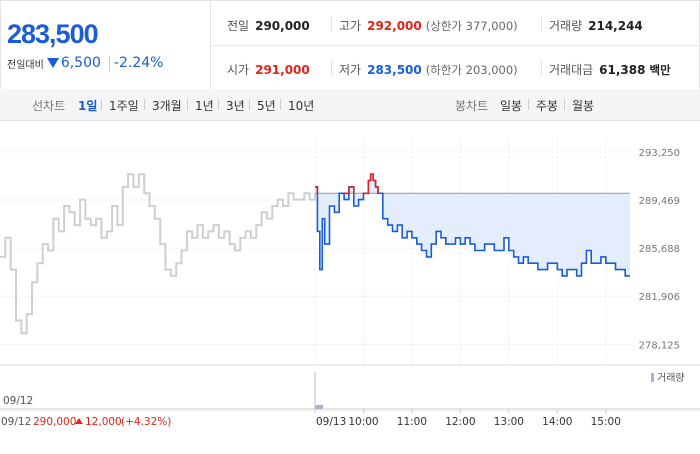  What do you see at coordinates (671, 378) in the screenshot?
I see `volume-legend-label: 거래량` at bounding box center [671, 378].